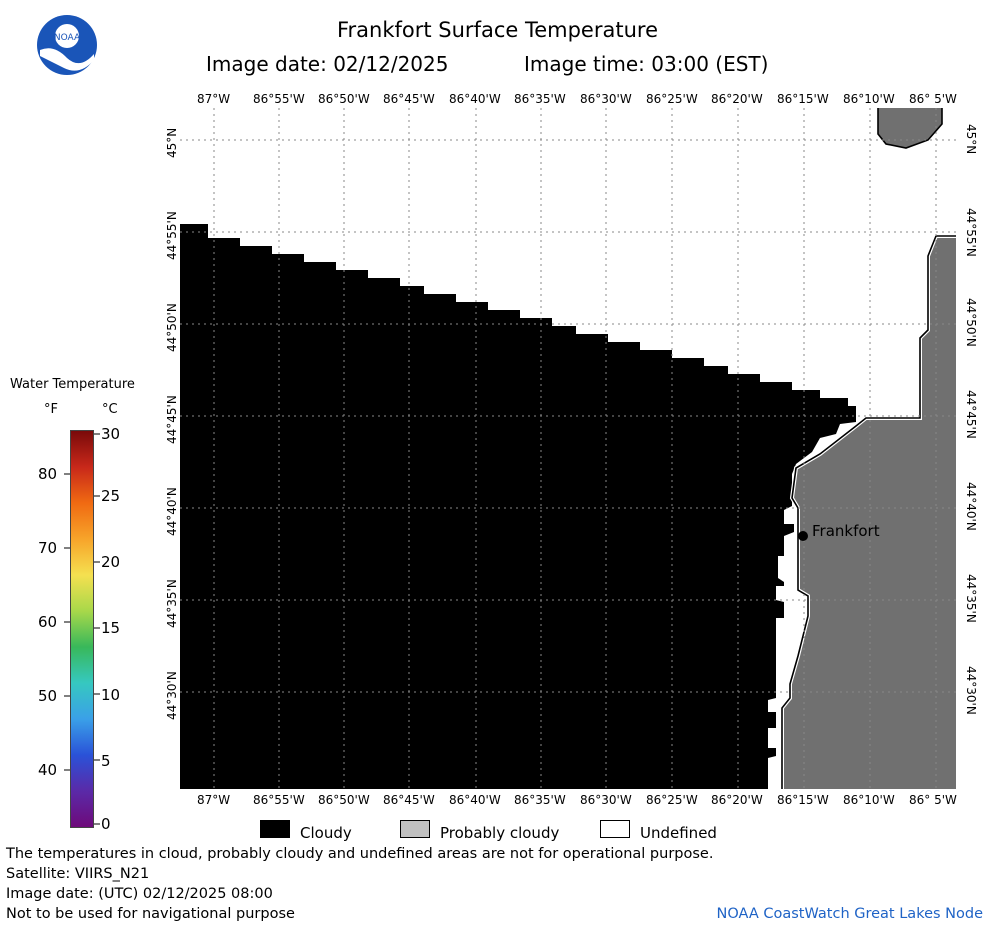 This screenshot has width=995, height=930. What do you see at coordinates (172, 419) in the screenshot?
I see `lat-label-left: 44°45'N` at bounding box center [172, 419].